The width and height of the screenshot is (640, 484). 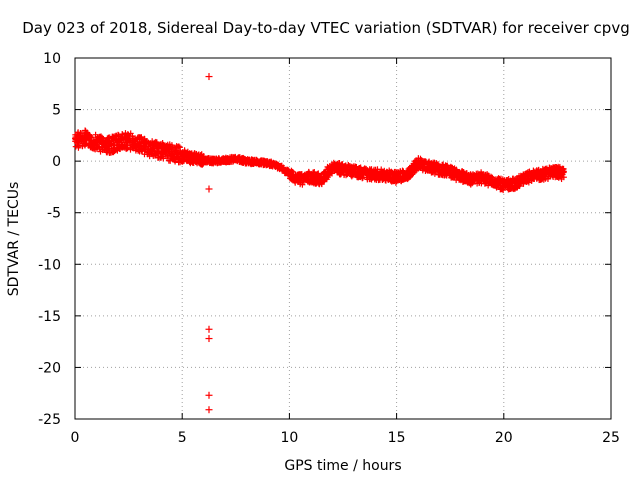 I want to click on x-tick-labels: 0 5 10 15 20 25, so click(x=345, y=438).